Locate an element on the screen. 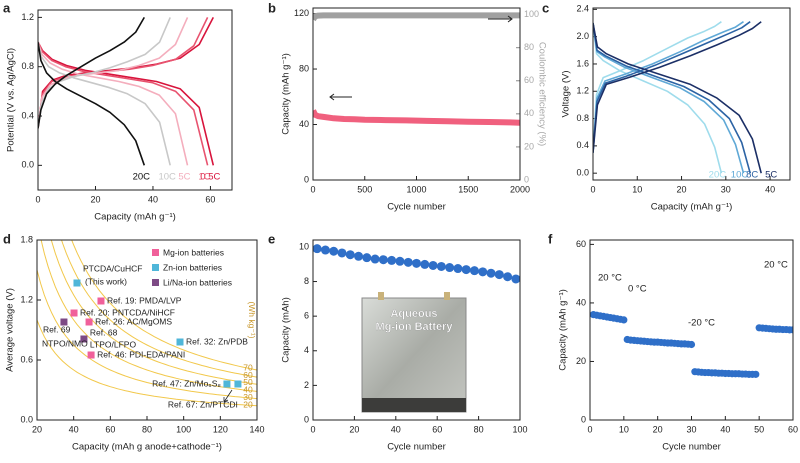 The height and width of the screenshot is (463, 800). point-label: Ref. 69 is located at coordinates (57, 329).